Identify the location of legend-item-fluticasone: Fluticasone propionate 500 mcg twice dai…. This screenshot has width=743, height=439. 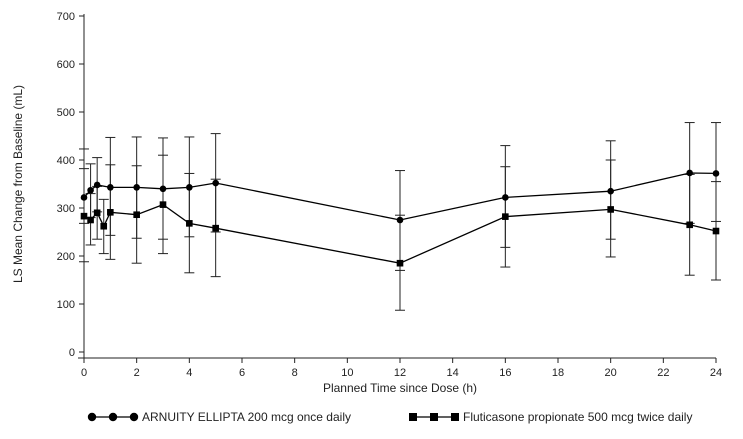
(550, 417).